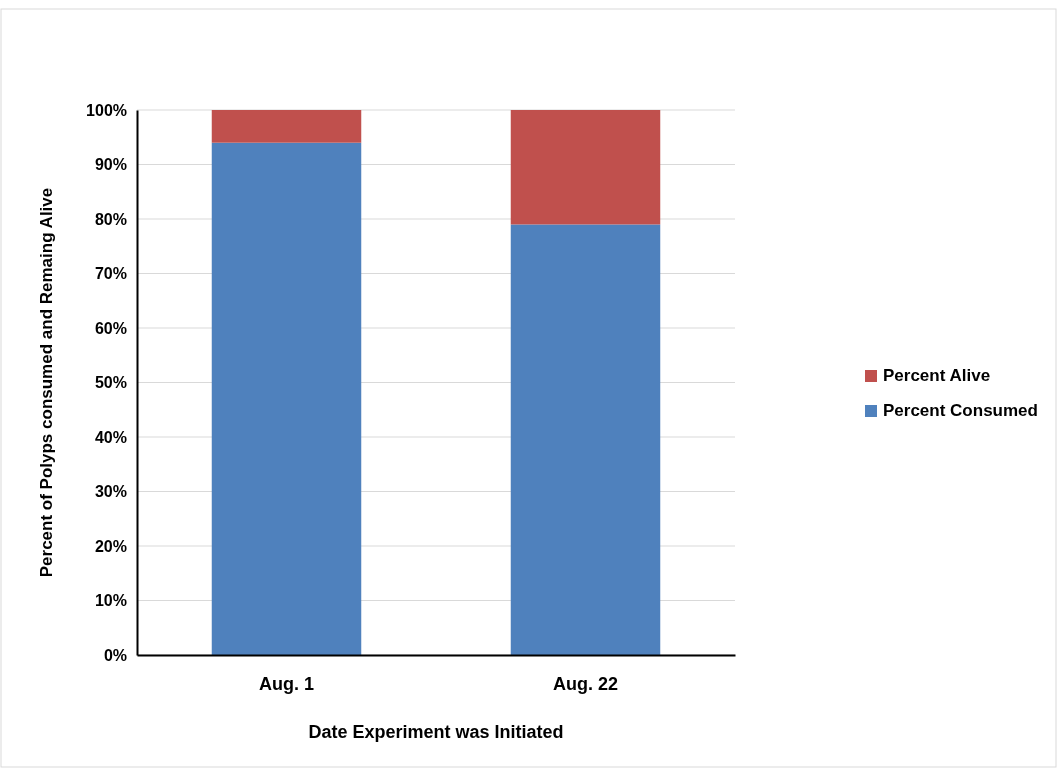 Image resolution: width=1058 pixels, height=770 pixels. I want to click on y-axis-title: Percent of Polyps consumed and Remaing Alive, so click(46, 382).